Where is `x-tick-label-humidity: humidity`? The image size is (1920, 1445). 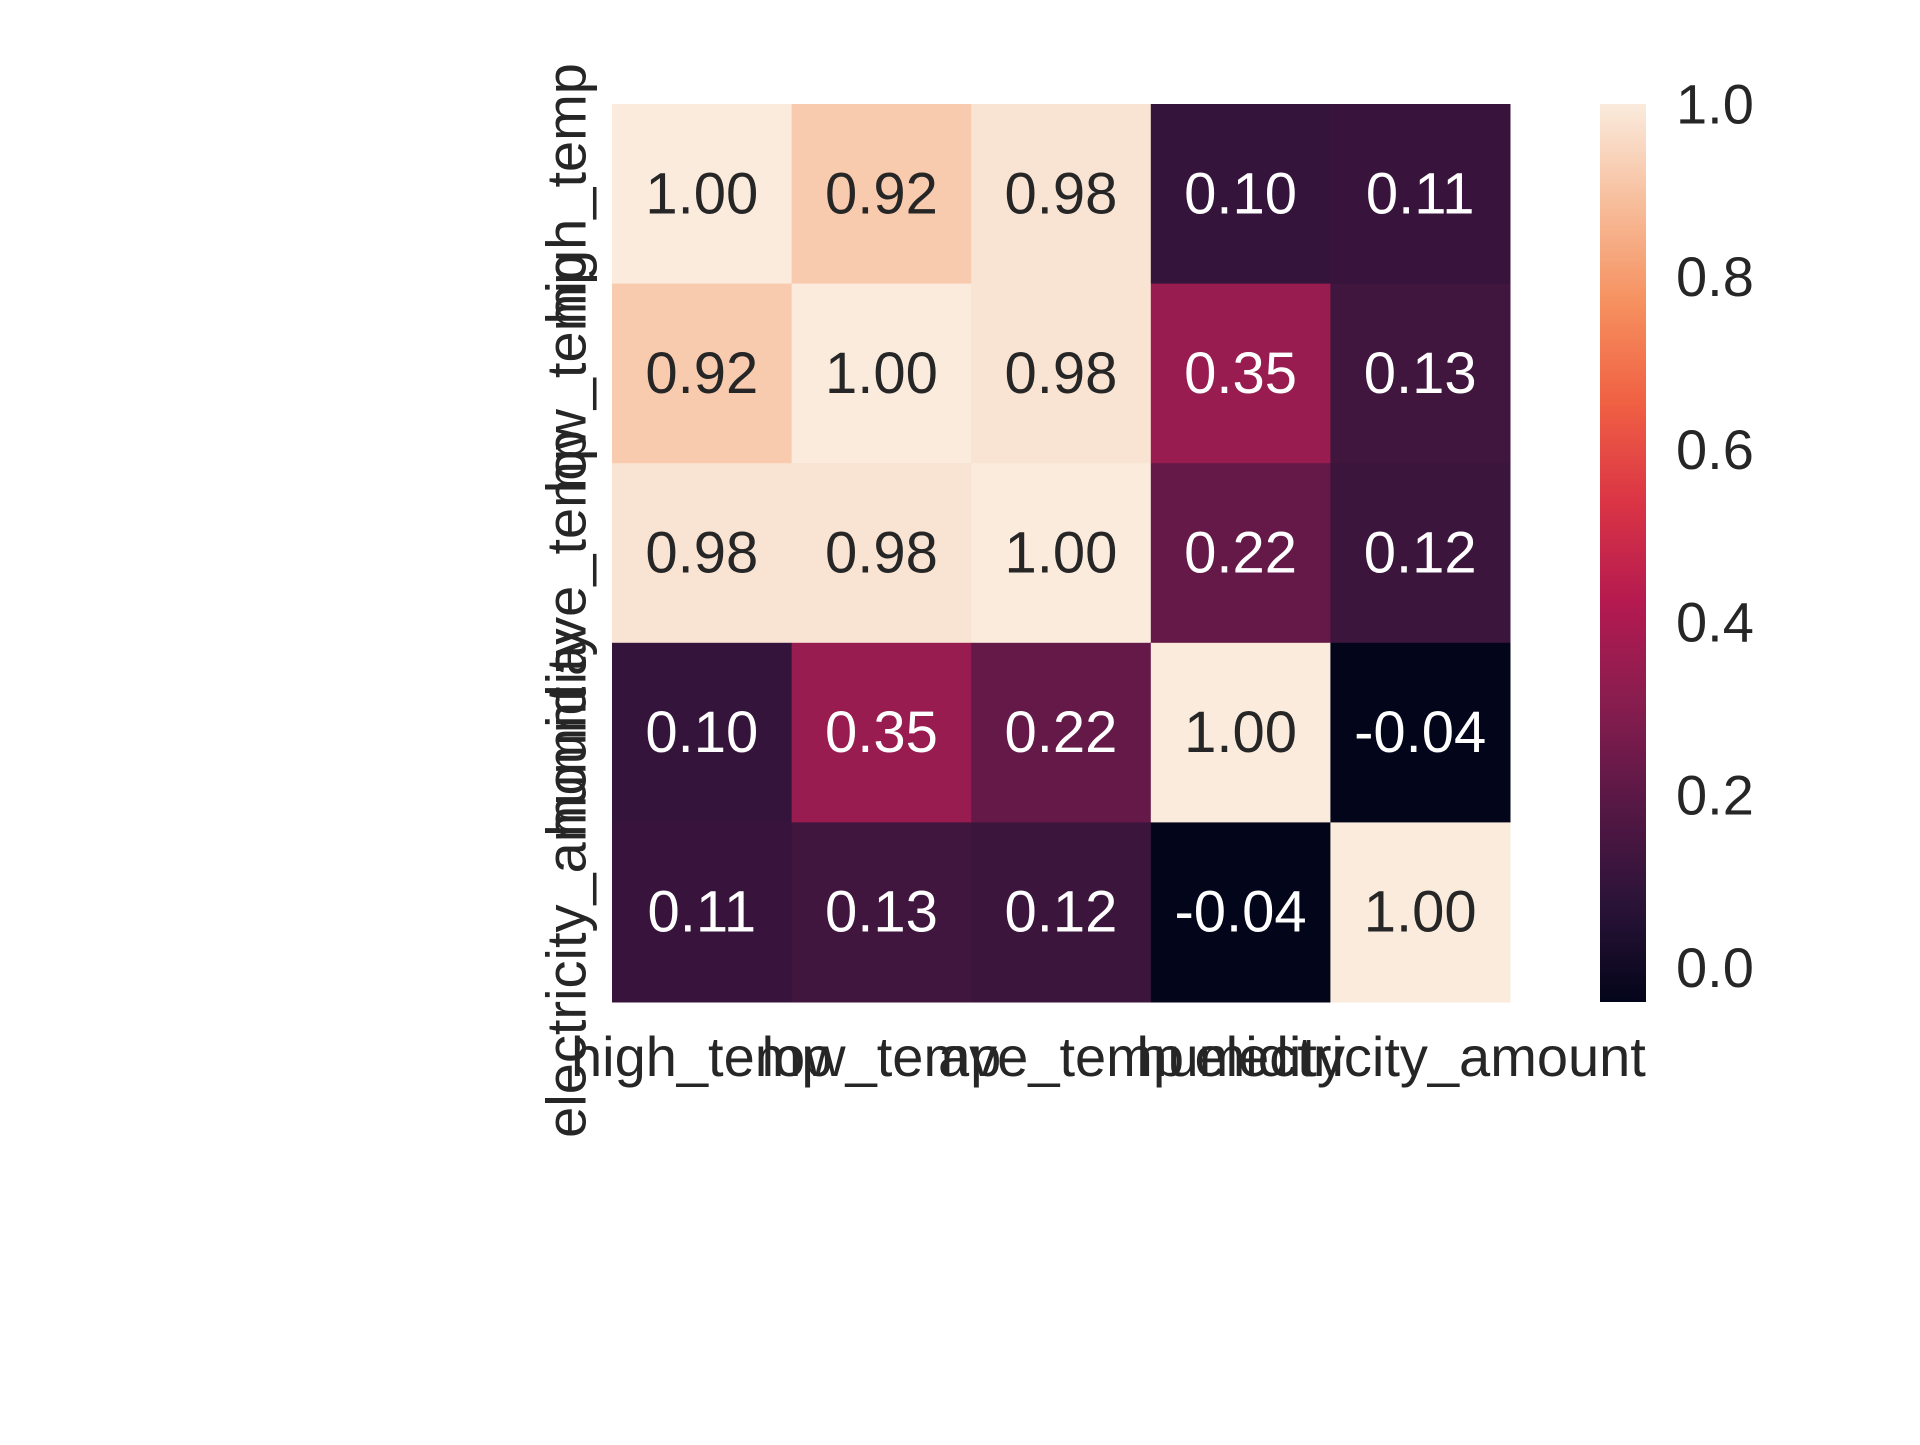
x-tick-label-humidity: humidity is located at coordinates (1240, 1056).